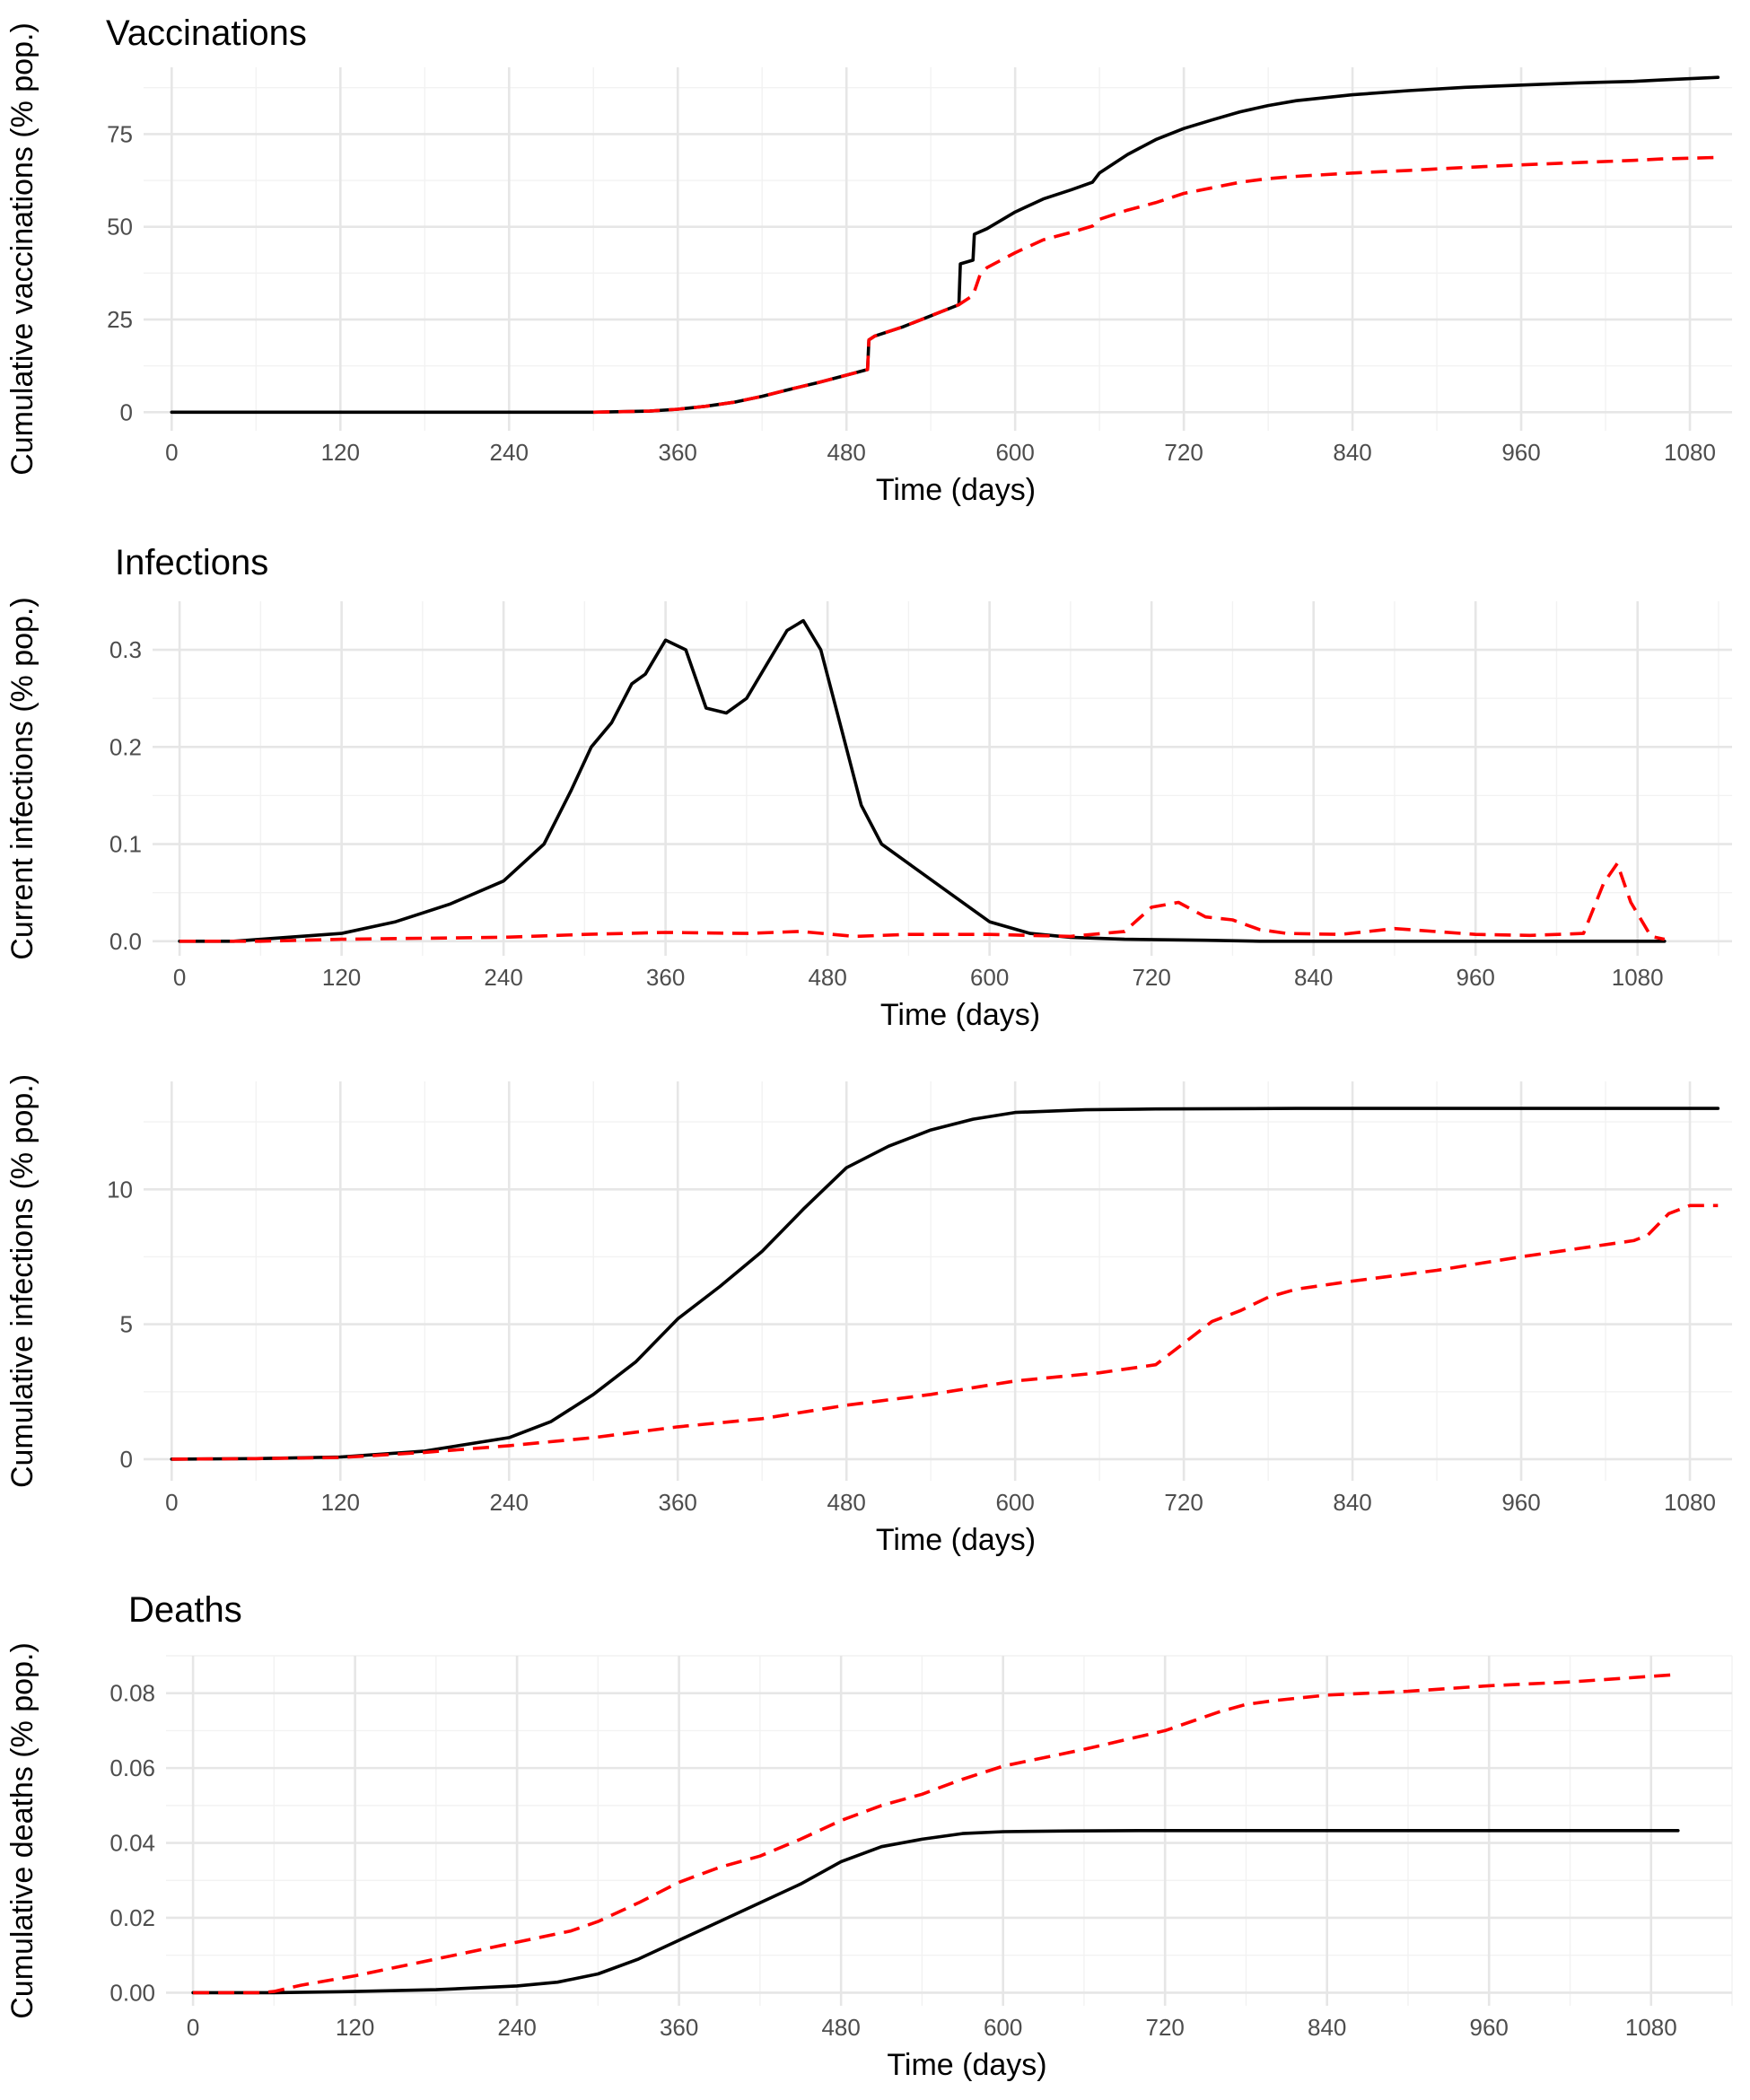 Image resolution: width=1750 pixels, height=2100 pixels. Describe the element at coordinates (126, 746) in the screenshot. I see `y-tick-label: 0.2` at that location.